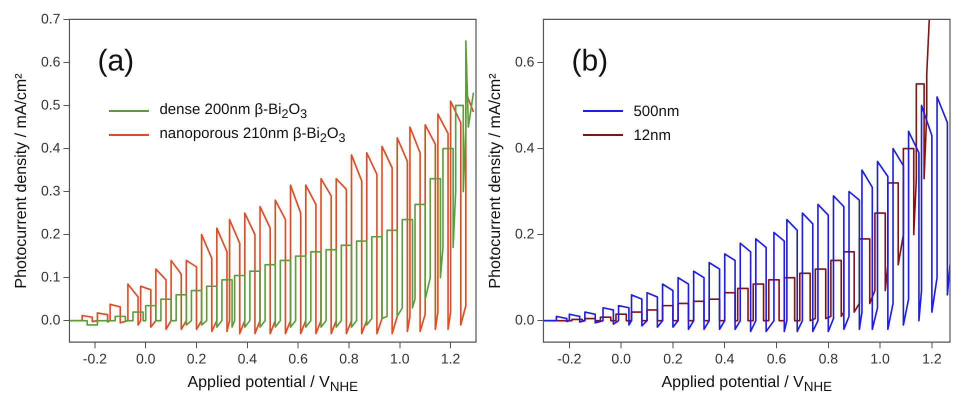  What do you see at coordinates (50, 18) in the screenshot?
I see `y-tick-label: 0.7` at bounding box center [50, 18].